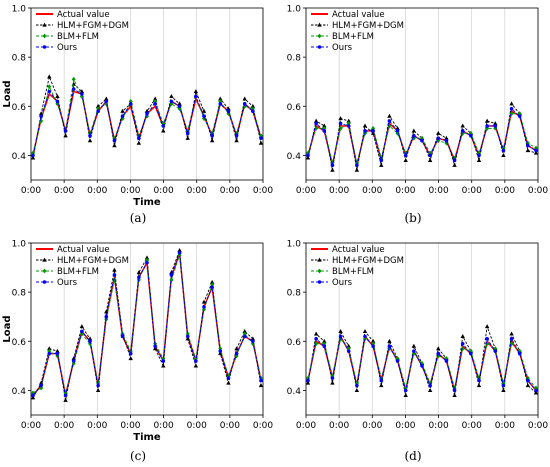  What do you see at coordinates (422, 137) in the screenshot?
I see `series-line-ours` at bounding box center [422, 137].